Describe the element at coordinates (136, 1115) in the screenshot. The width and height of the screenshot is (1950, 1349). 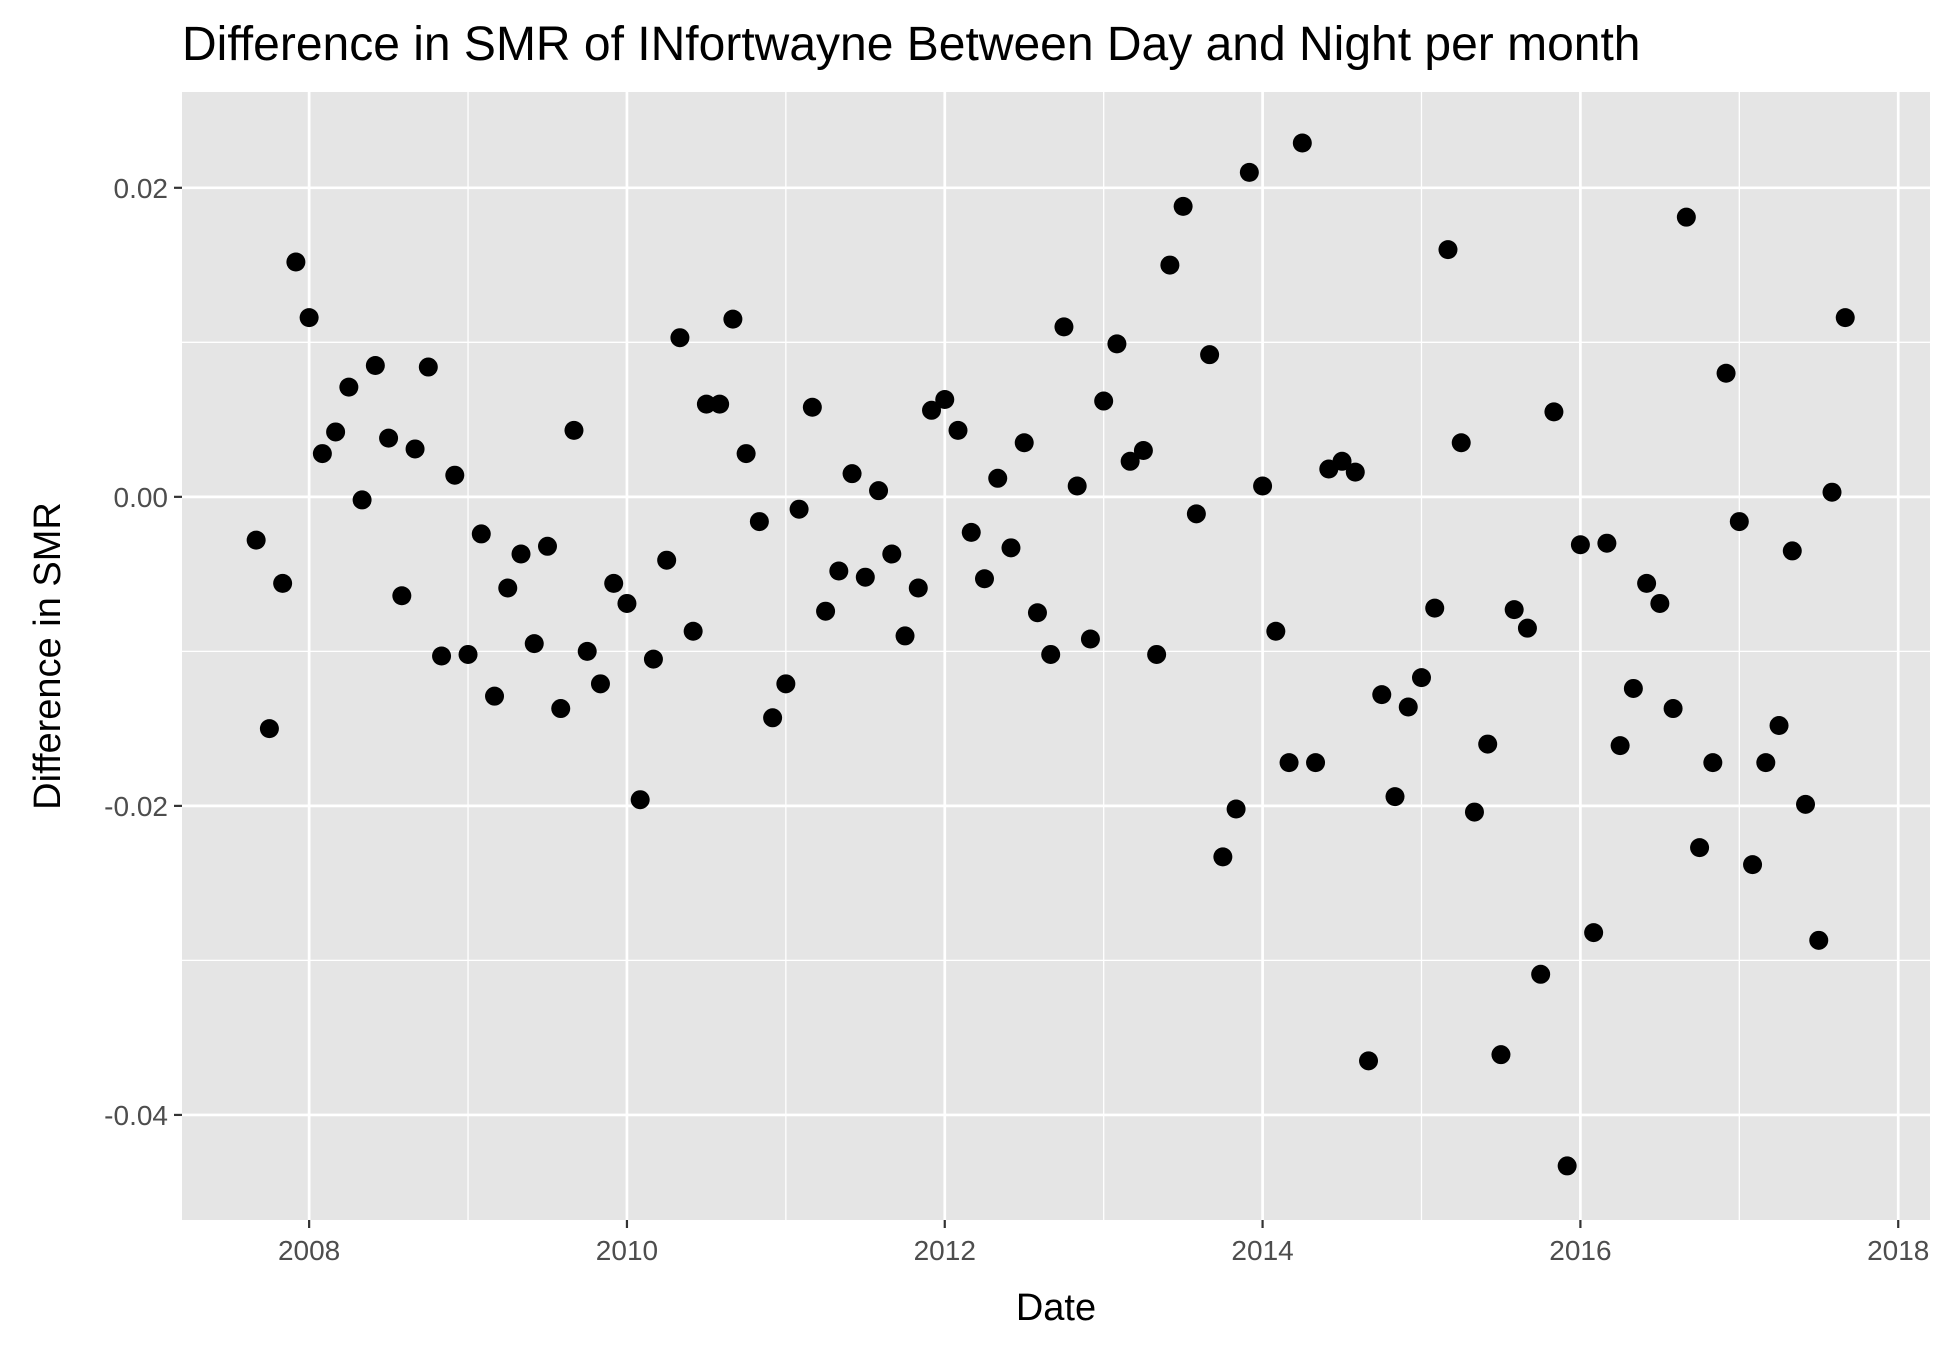
I see `y-tick-label: -0.04` at that location.